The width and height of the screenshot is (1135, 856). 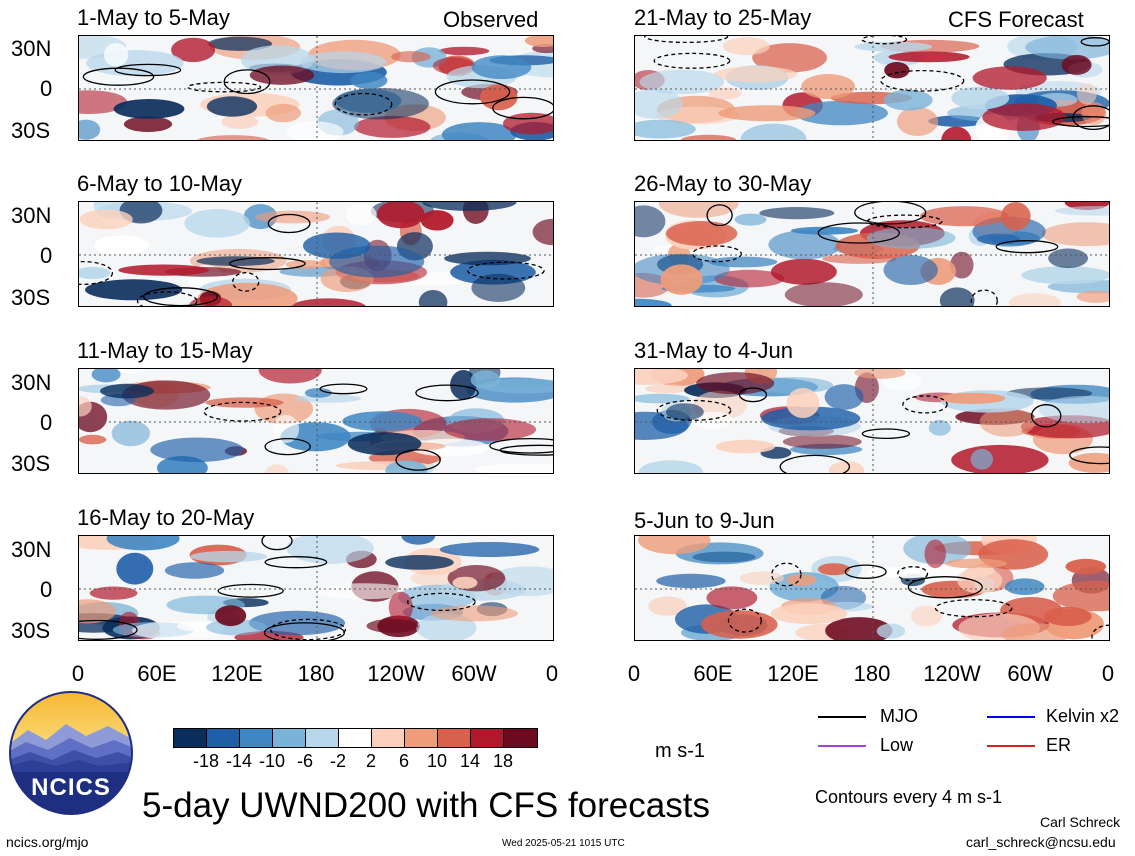 What do you see at coordinates (842, 717) in the screenshot?
I see `legend-swatch-mjo` at bounding box center [842, 717].